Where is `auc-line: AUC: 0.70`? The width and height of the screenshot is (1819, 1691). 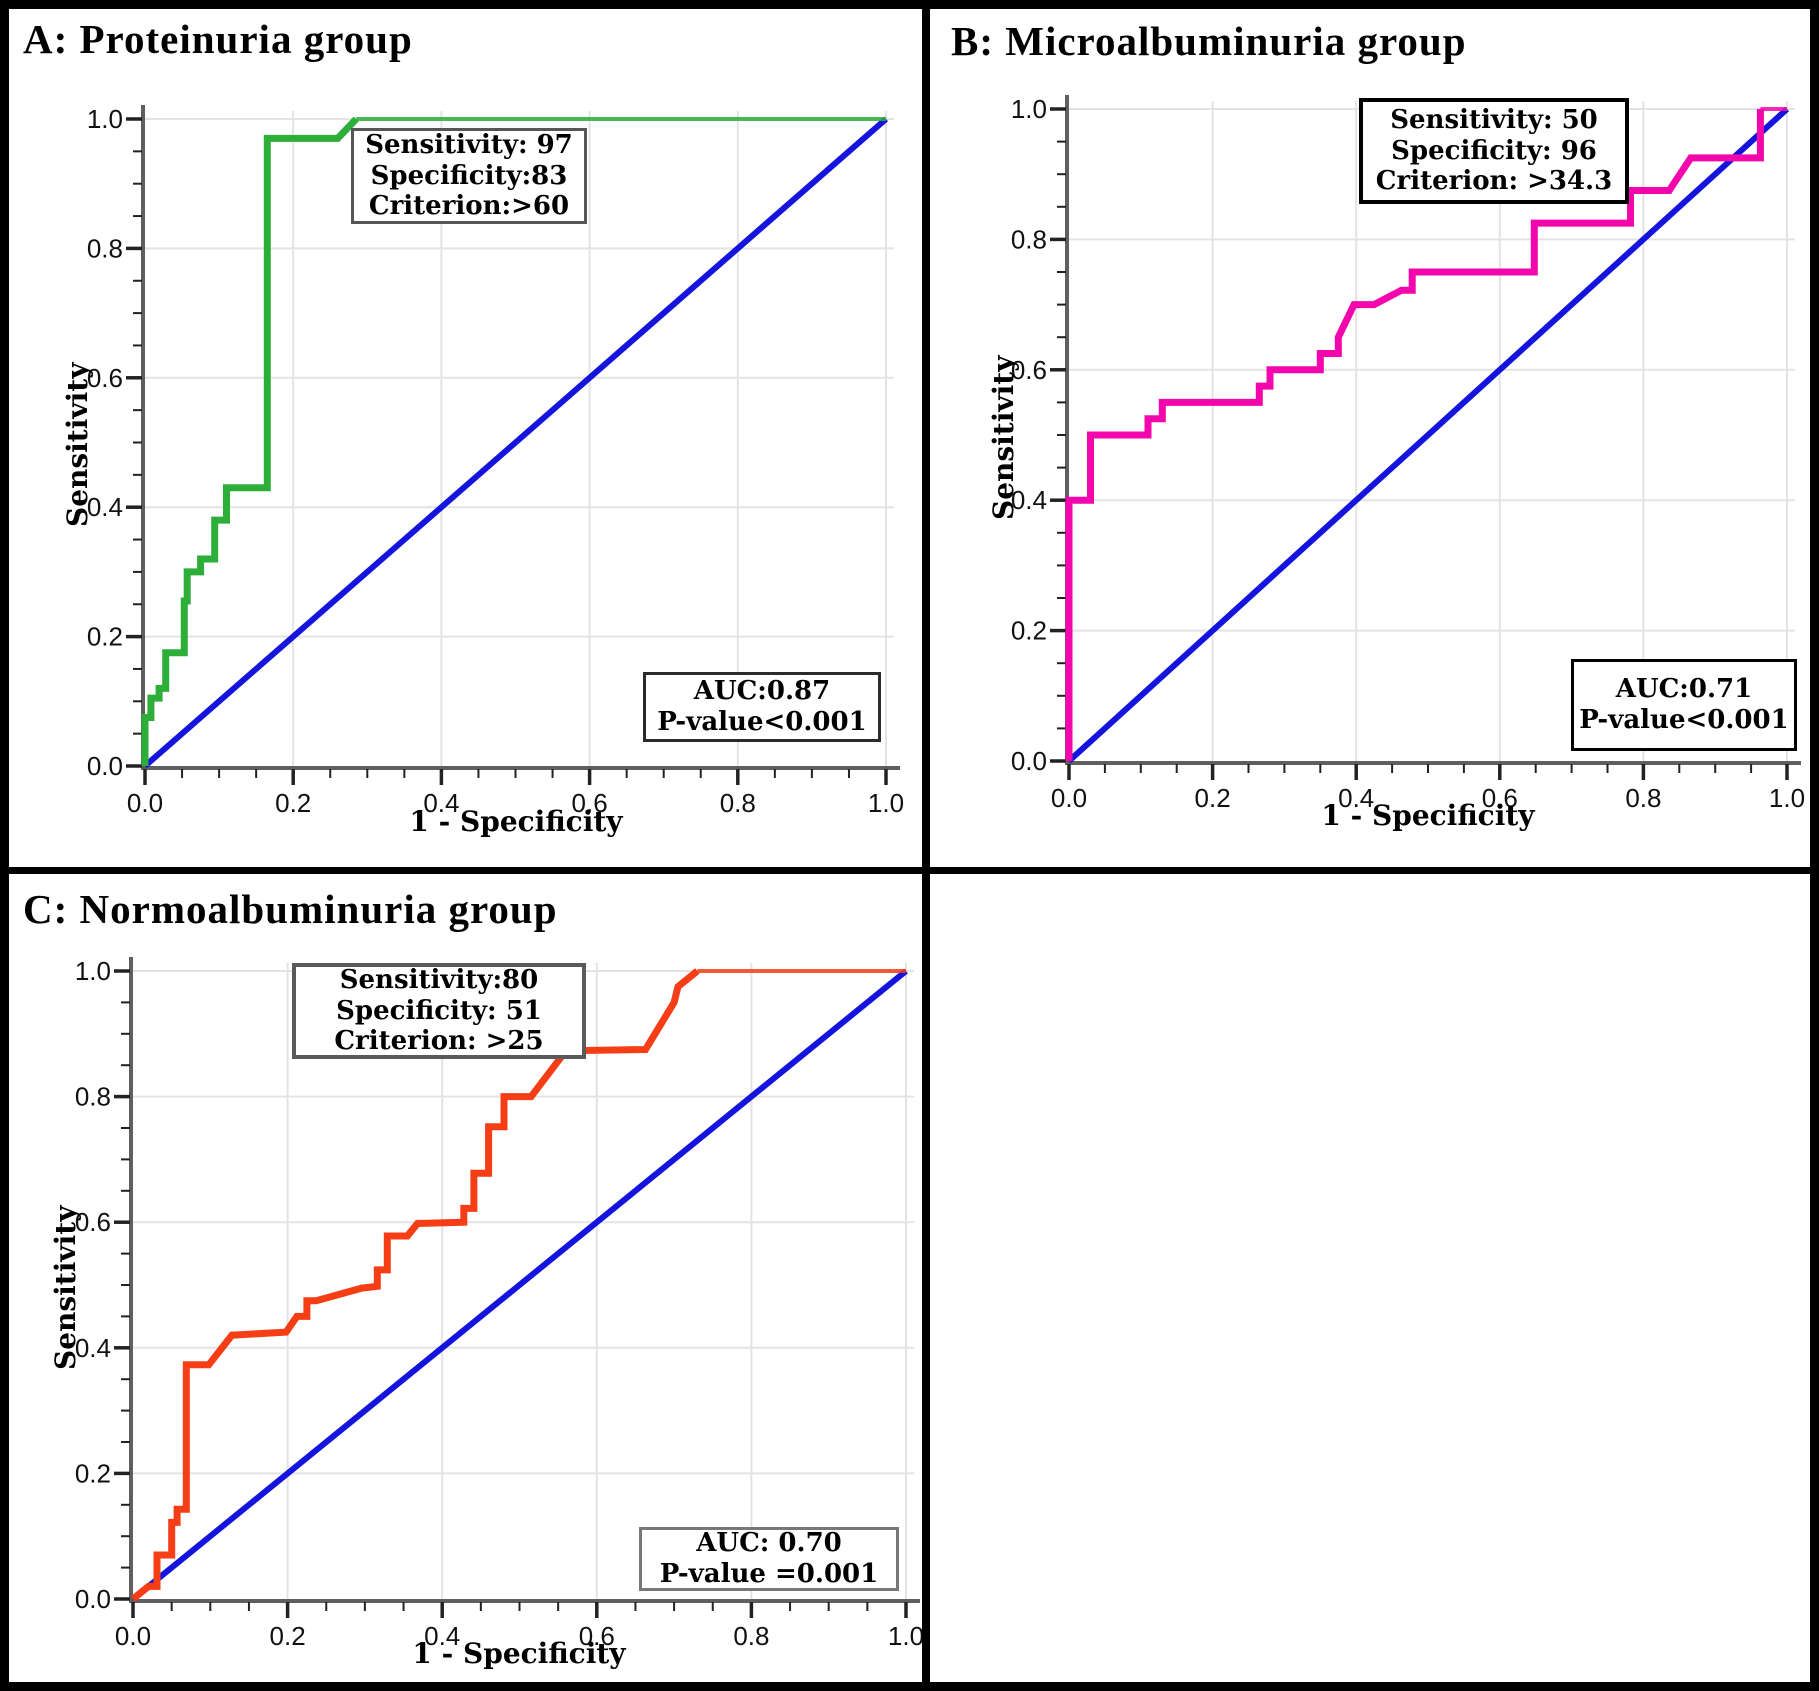
auc-line: AUC: 0.70 is located at coordinates (769, 1543).